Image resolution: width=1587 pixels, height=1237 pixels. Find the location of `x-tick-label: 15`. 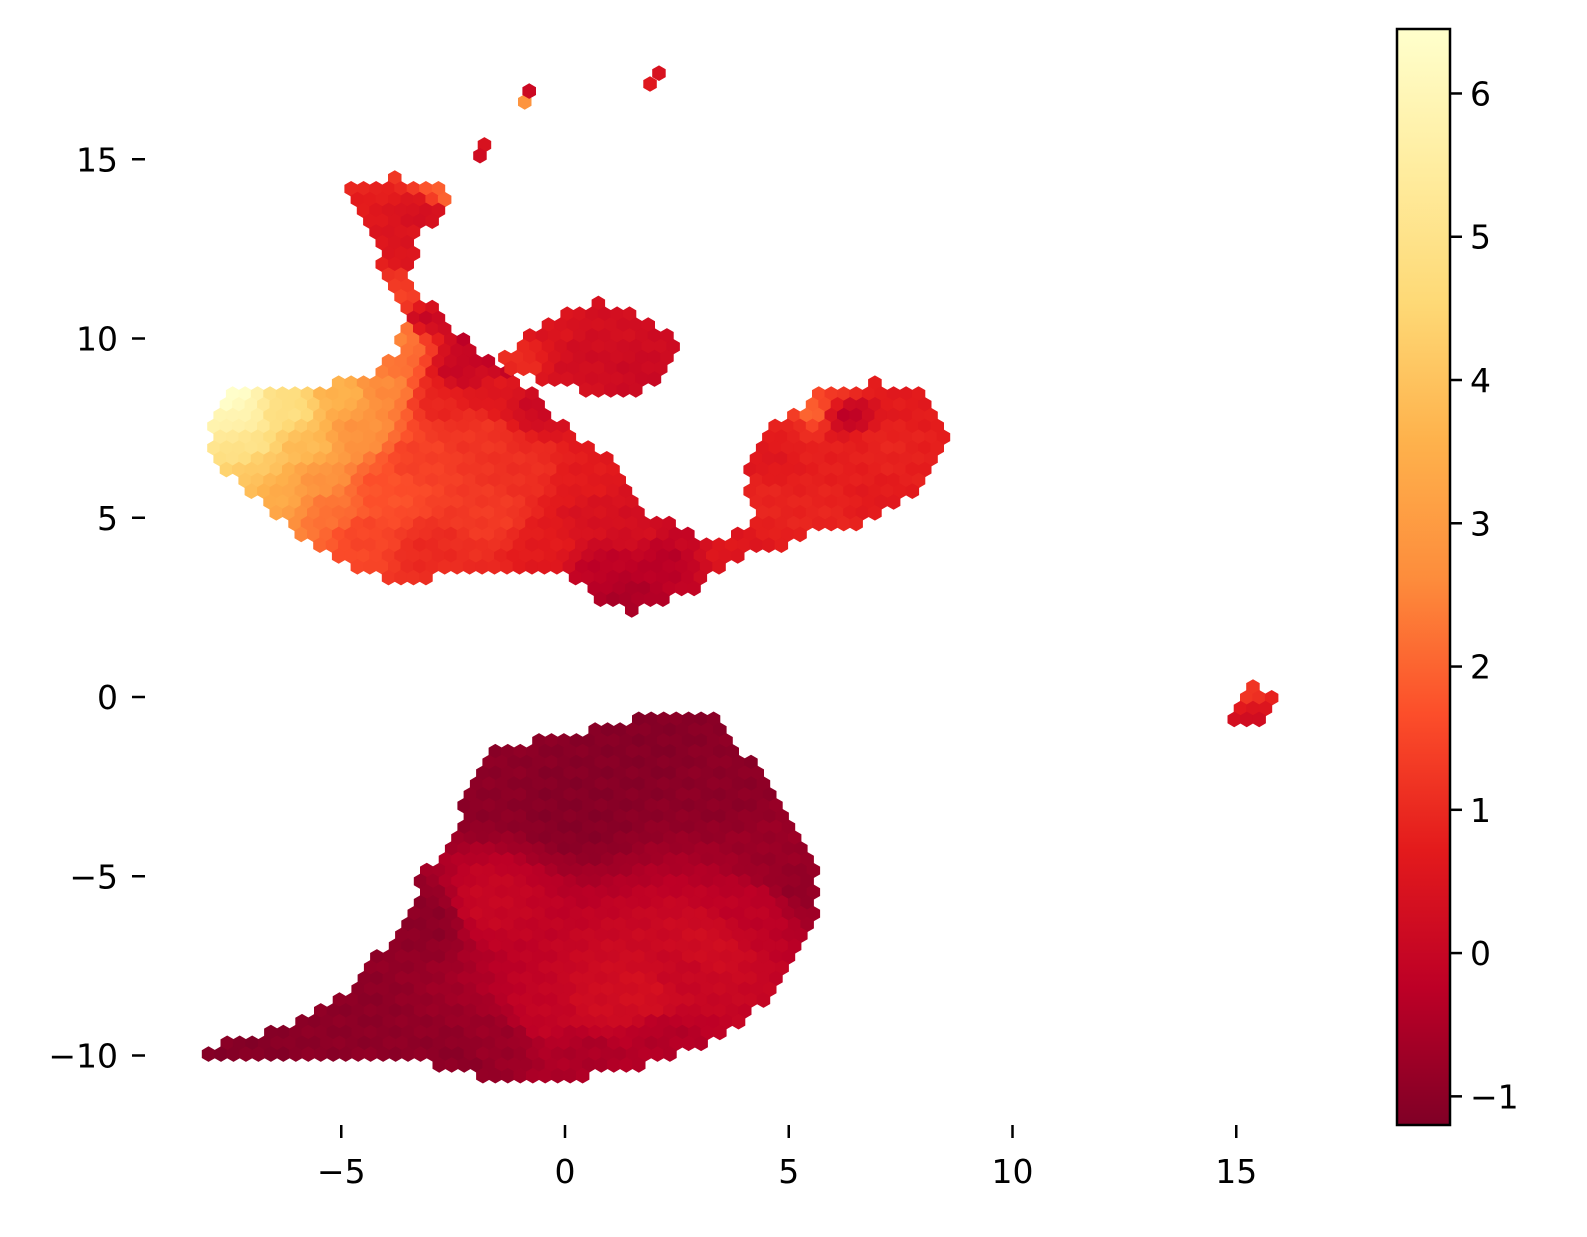

x-tick-label: 15 is located at coordinates (1236, 1171).